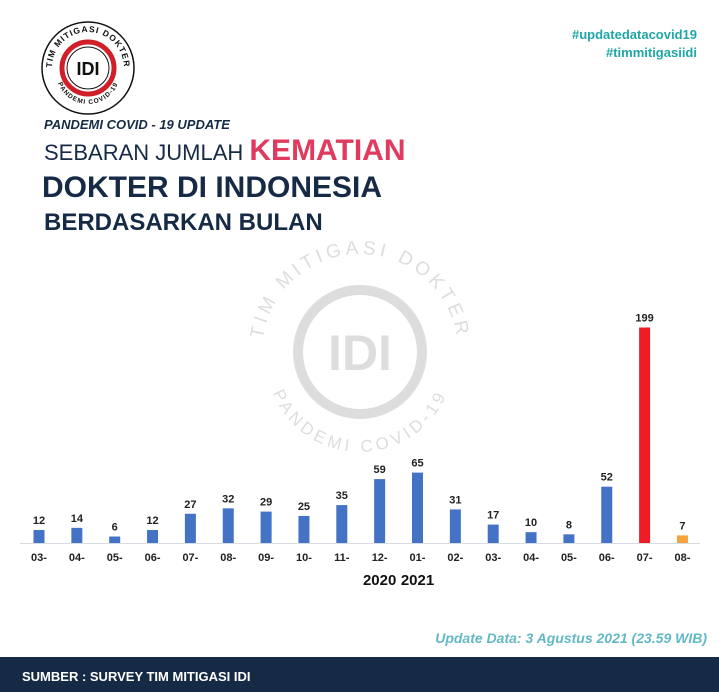 The image size is (719, 692). I want to click on category-label-1: 04-, so click(77, 558).